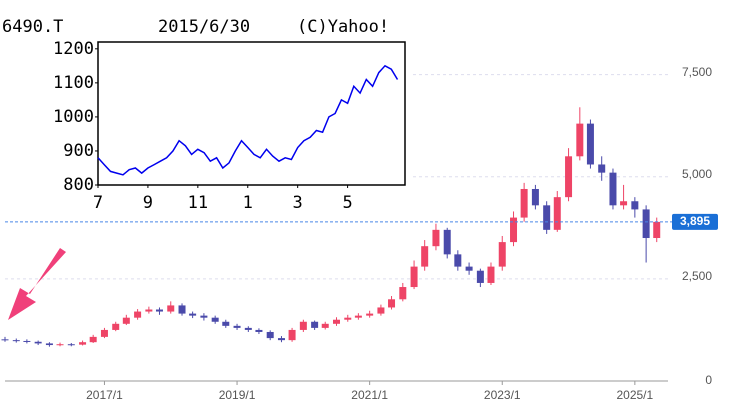  I want to click on inset-credit: (C)Yahoo!, so click(343, 27).